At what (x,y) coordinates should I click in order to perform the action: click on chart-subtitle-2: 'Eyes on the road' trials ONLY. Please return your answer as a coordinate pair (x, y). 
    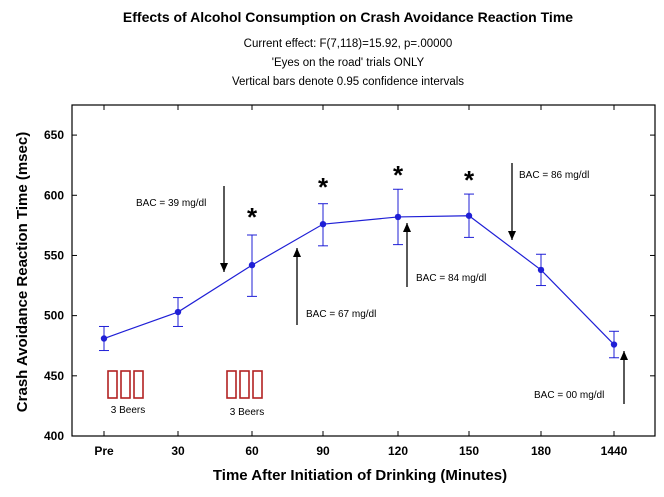
    Looking at the image, I should click on (348, 63).